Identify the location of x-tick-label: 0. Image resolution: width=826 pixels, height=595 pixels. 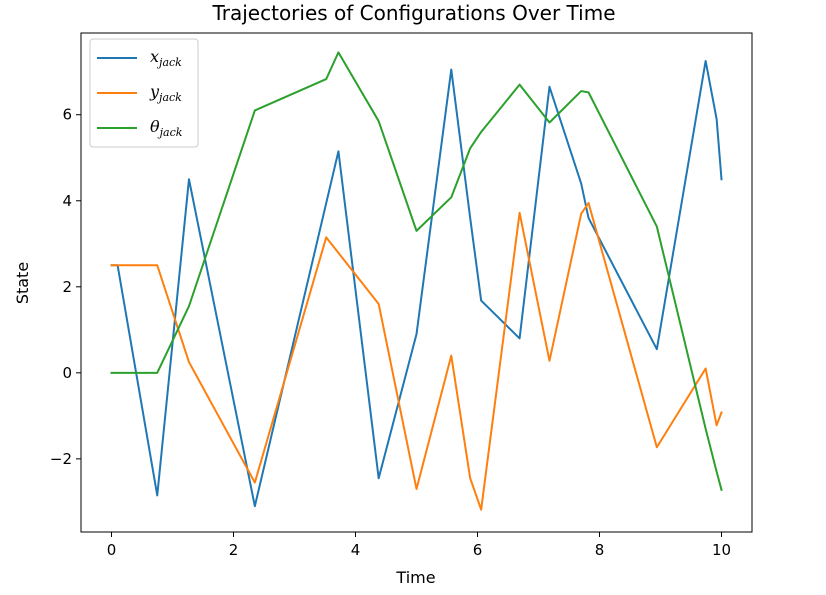
(112, 550).